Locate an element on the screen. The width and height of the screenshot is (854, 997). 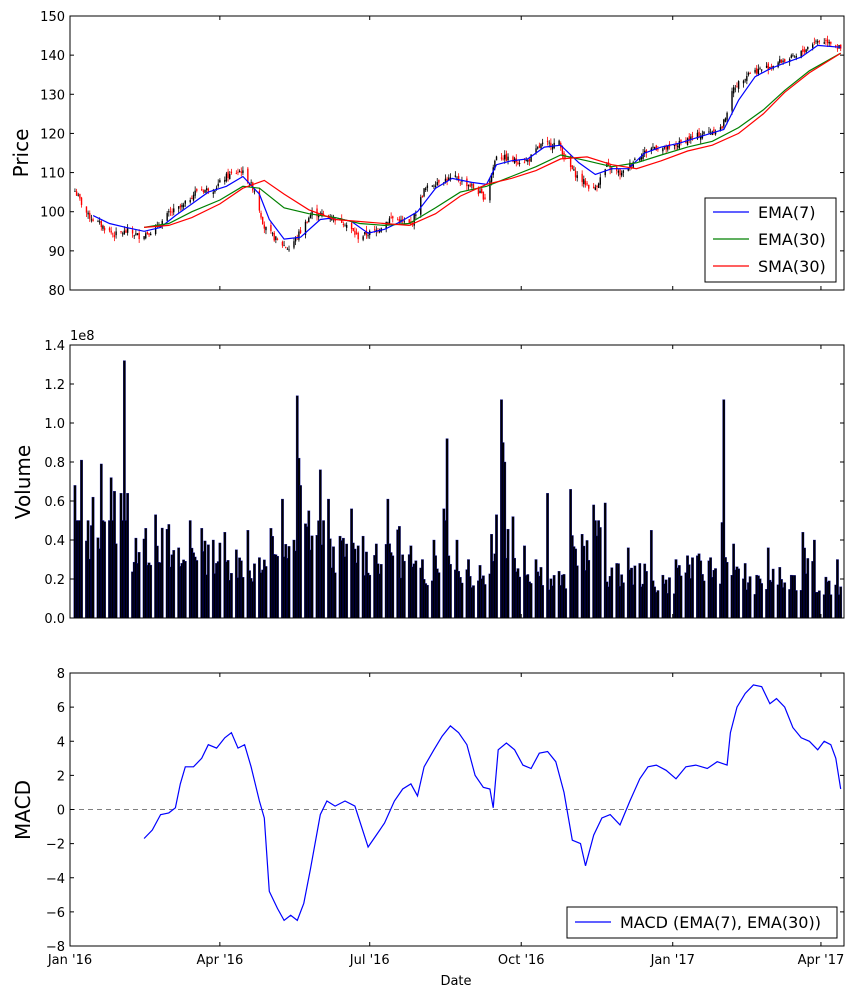
volume-scale-label: 1e8 is located at coordinates (82, 336).